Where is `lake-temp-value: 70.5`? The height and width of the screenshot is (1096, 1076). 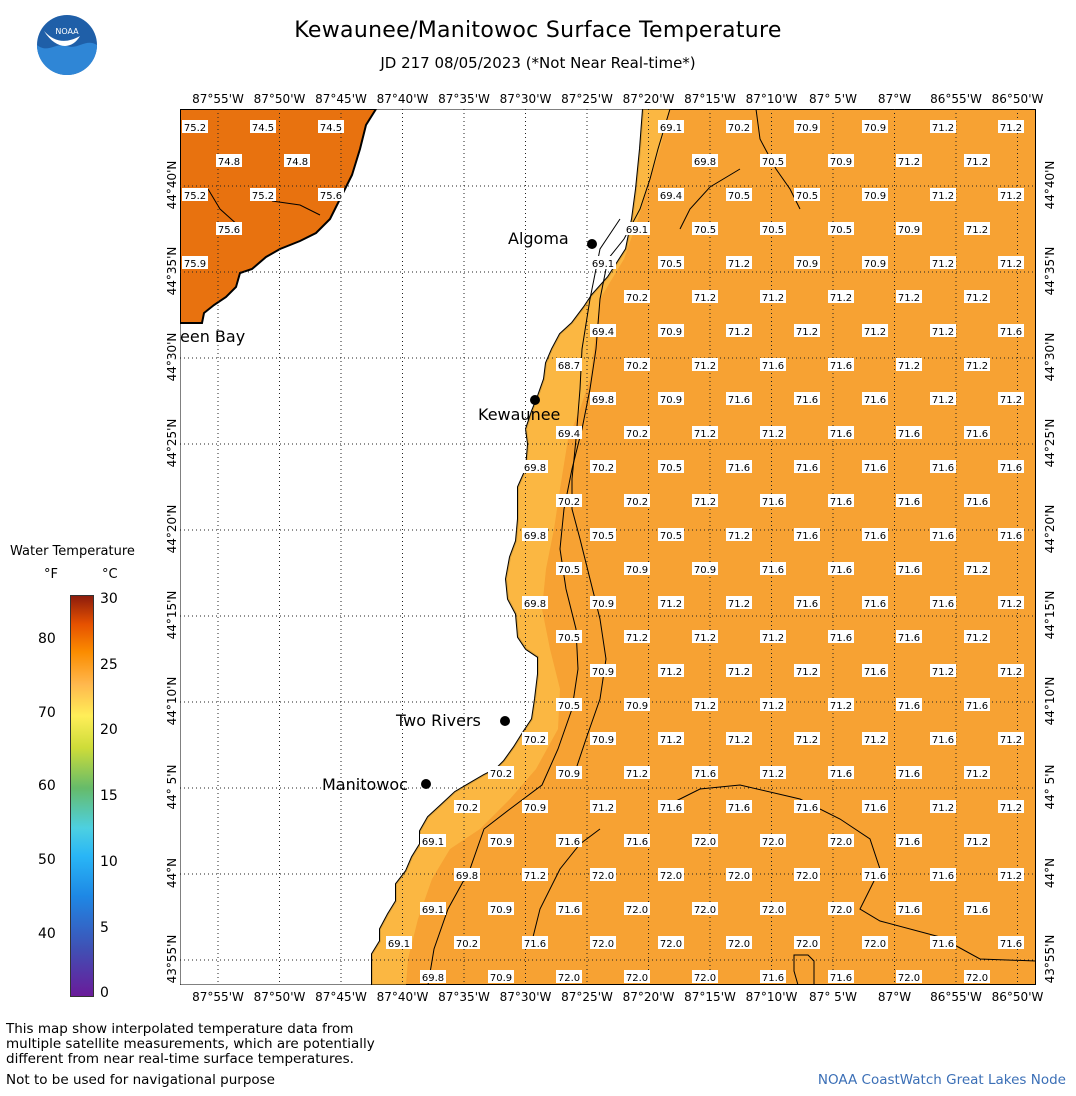 lake-temp-value: 70.5 is located at coordinates (569, 637).